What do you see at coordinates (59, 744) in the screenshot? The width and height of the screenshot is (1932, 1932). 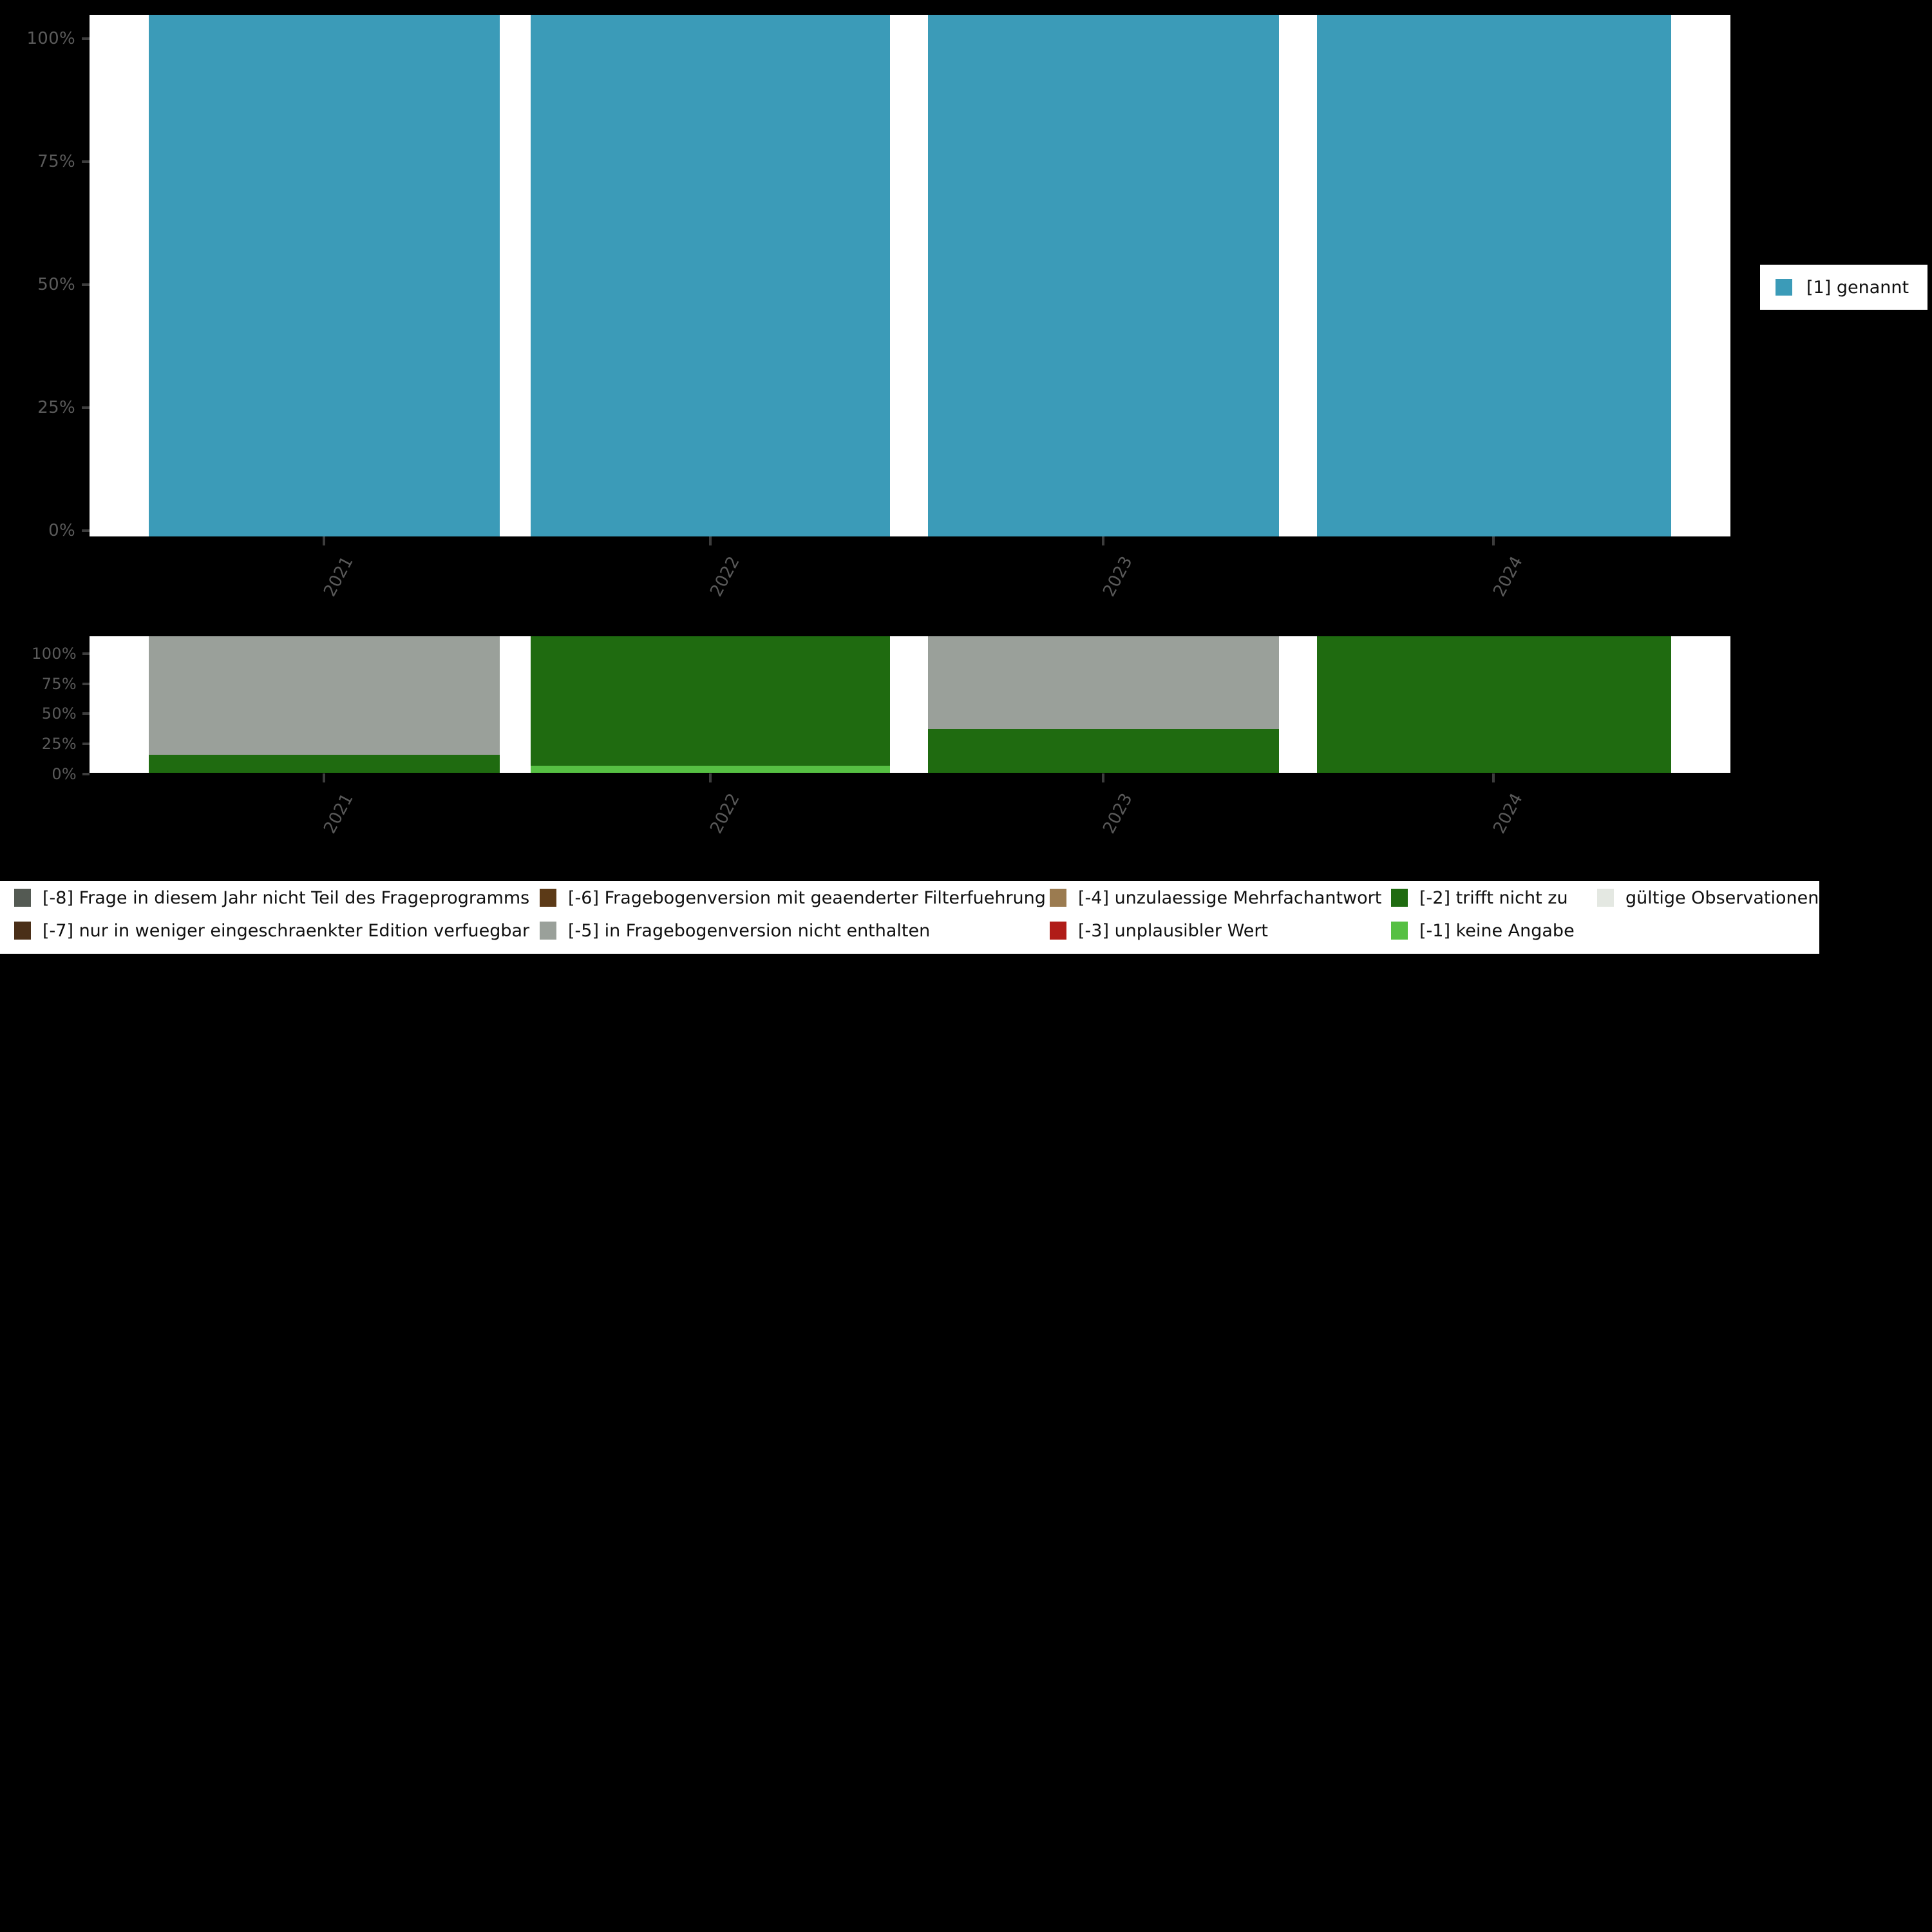 I see `bottom-y-tick-label: 25%` at bounding box center [59, 744].